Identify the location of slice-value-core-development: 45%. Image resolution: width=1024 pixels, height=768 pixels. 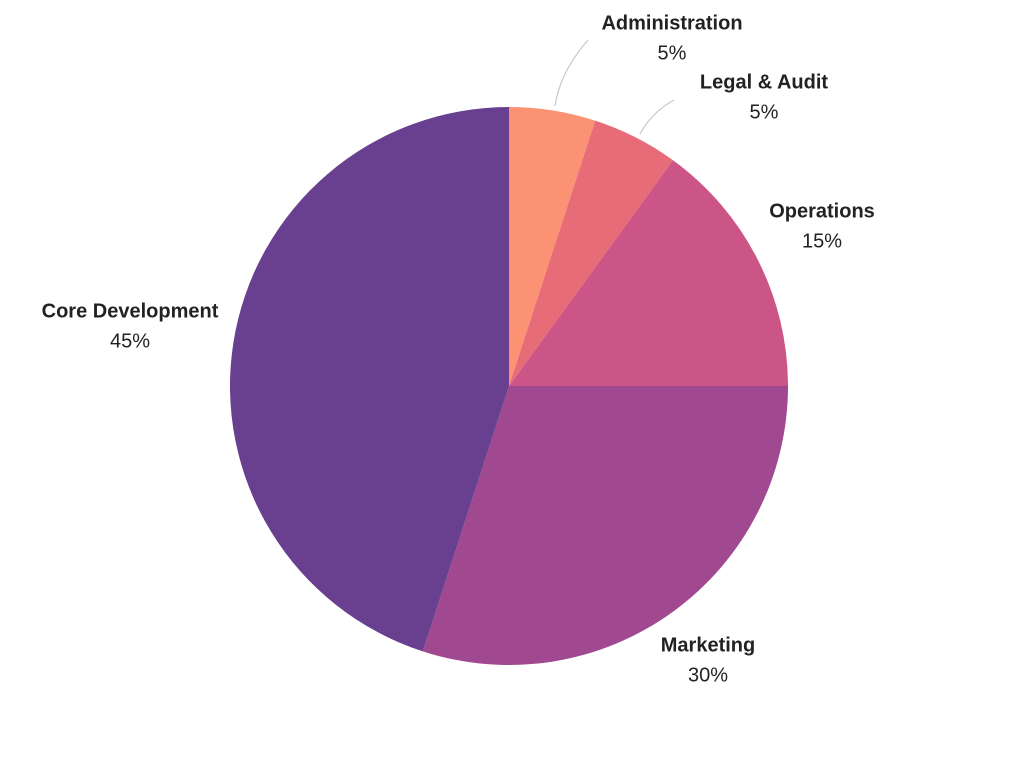
(130, 341).